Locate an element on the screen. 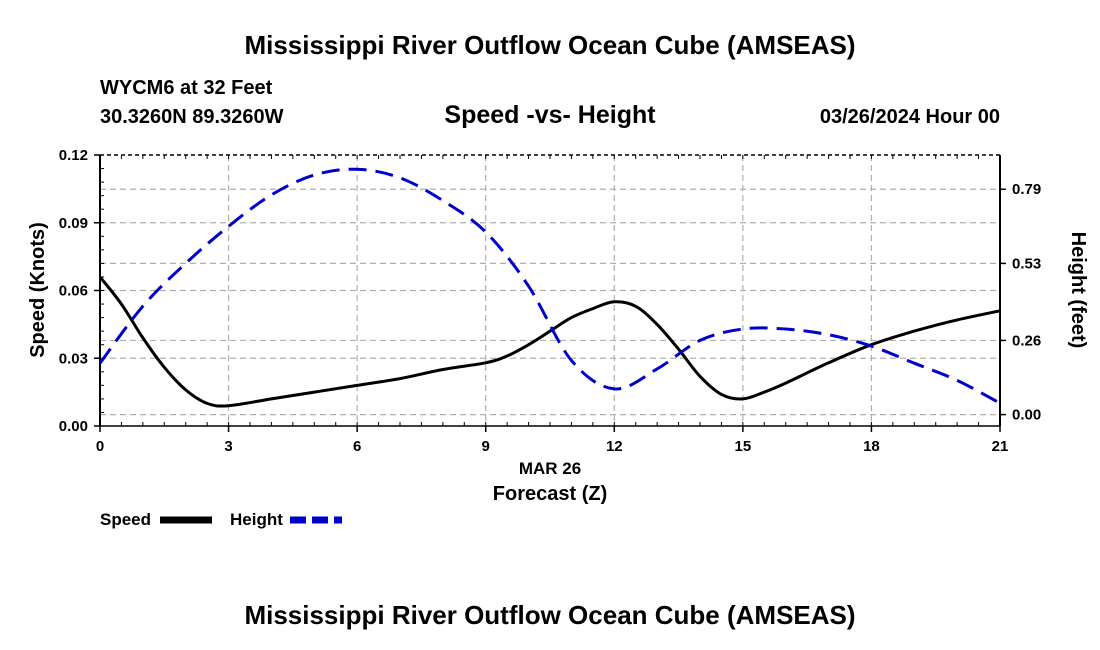 This screenshot has height=650, width=1100. x-tick-label-7: 21 is located at coordinates (1000, 446).